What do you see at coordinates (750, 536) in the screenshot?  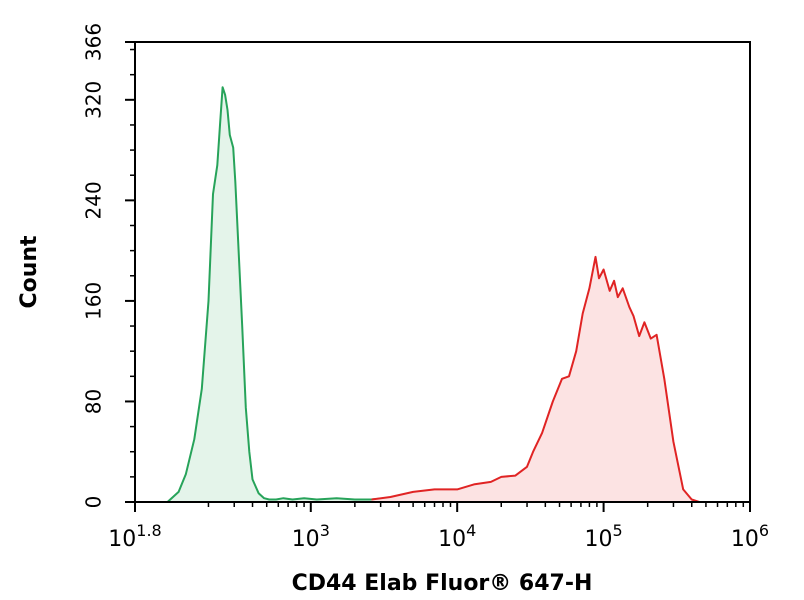 I see `x-tick-label: 10⁶` at bounding box center [750, 536].